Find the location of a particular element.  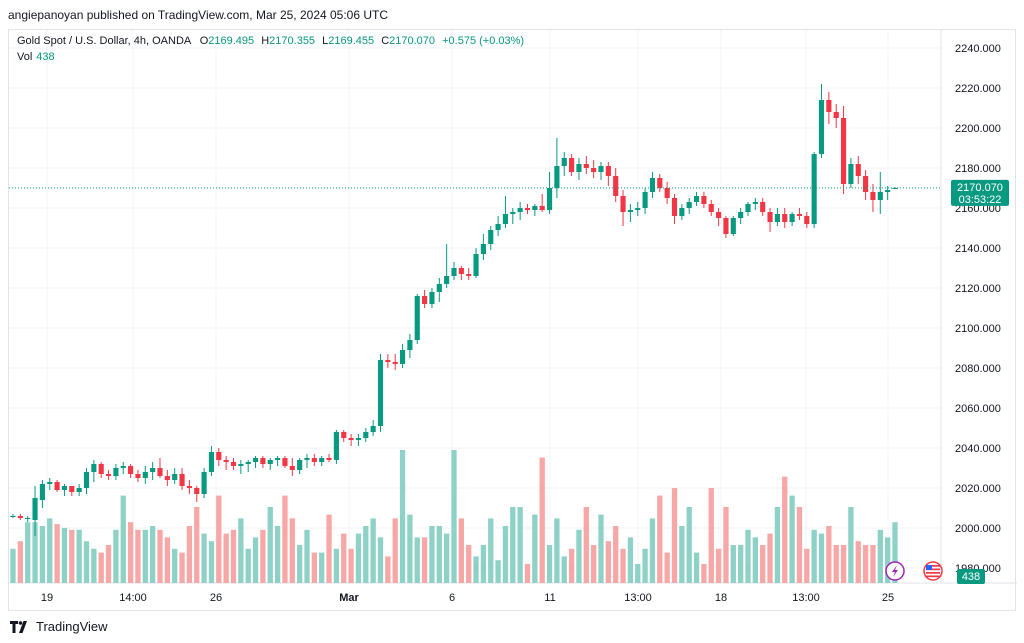

legend-close-label: C is located at coordinates (385, 41).